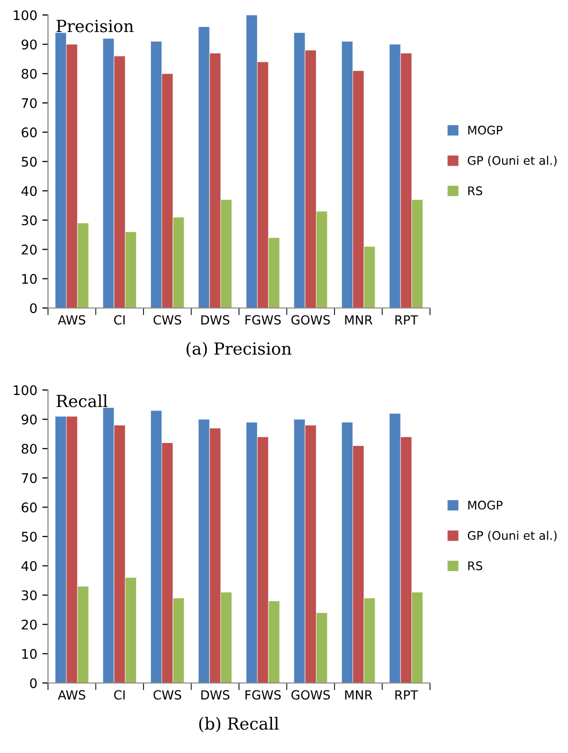 The image size is (568, 753). What do you see at coordinates (82, 401) in the screenshot?
I see `chart-title: Recall` at bounding box center [82, 401].